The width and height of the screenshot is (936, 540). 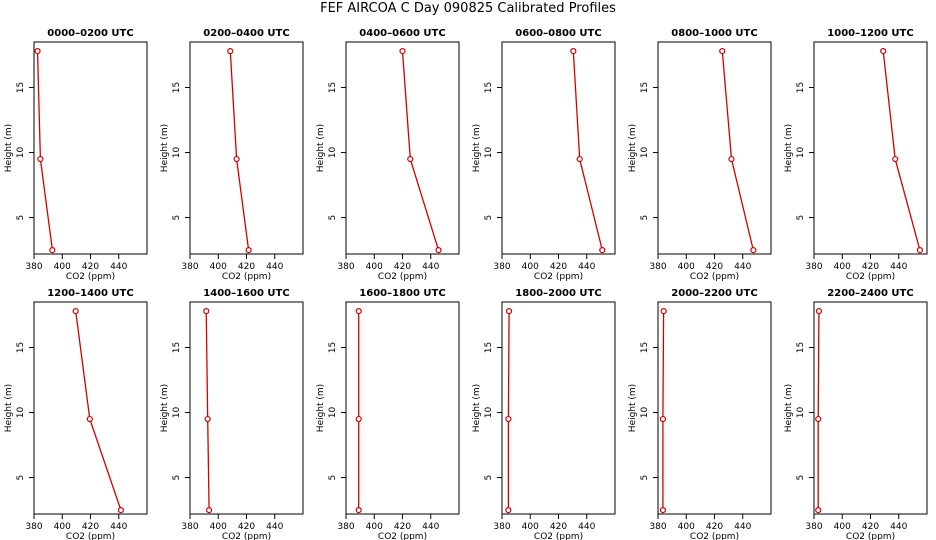 I want to click on panel-title: 1800–2000 UTC, so click(x=558, y=293).